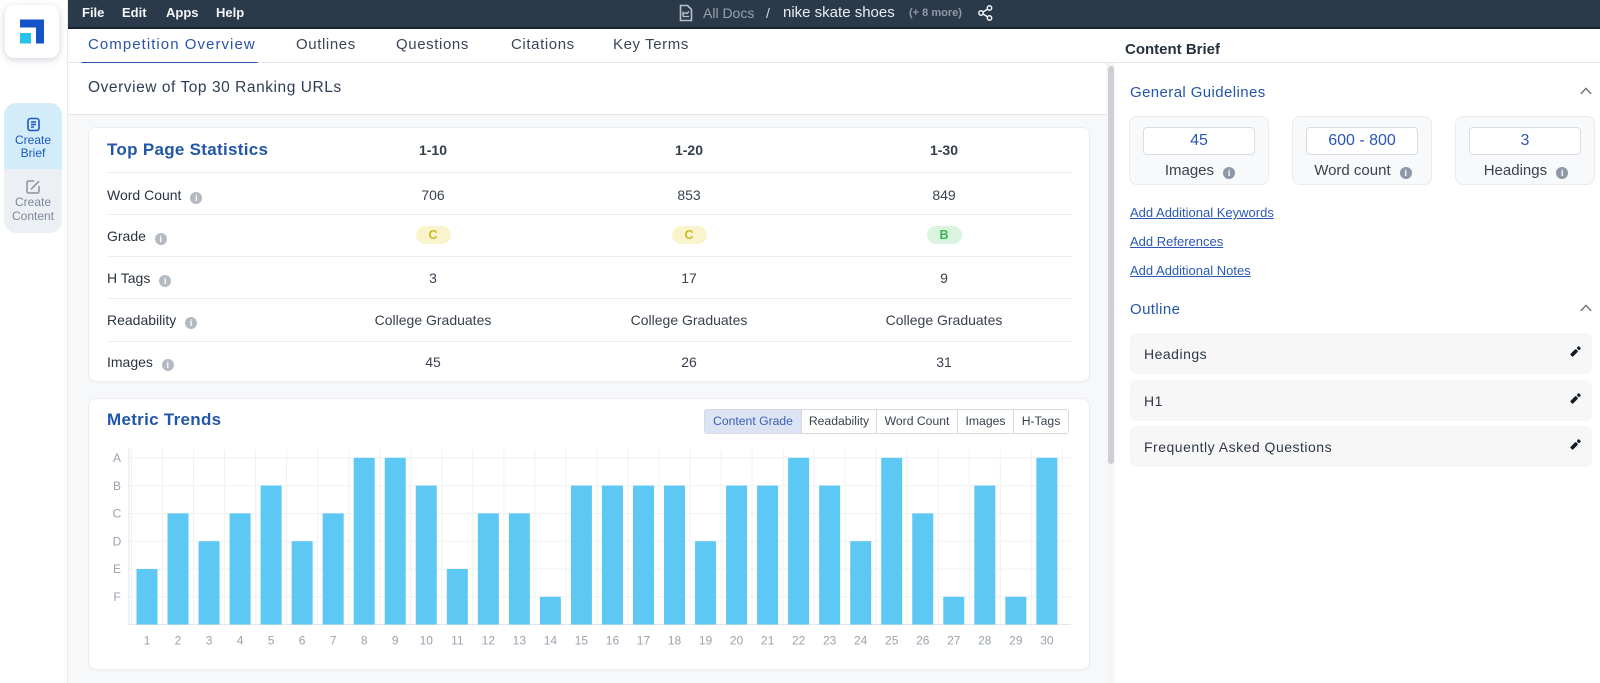  Describe the element at coordinates (178, 641) in the screenshot. I see `svg-text: 2` at that location.